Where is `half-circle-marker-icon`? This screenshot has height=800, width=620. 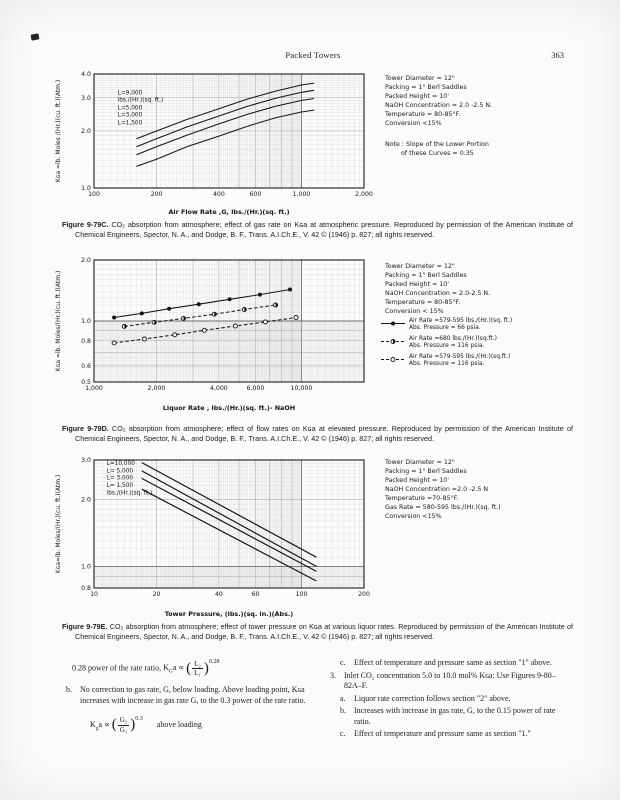
half-circle-marker-icon is located at coordinates (393, 343).